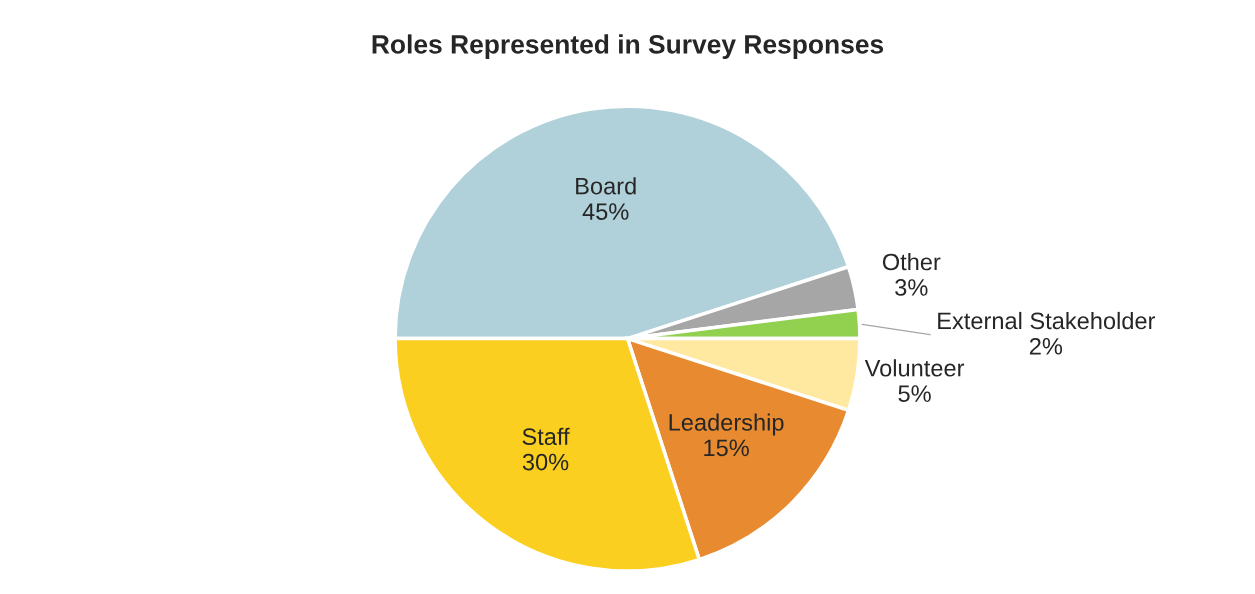 The height and width of the screenshot is (594, 1255). Describe the element at coordinates (911, 287) in the screenshot. I see `data-label: 3%` at that location.